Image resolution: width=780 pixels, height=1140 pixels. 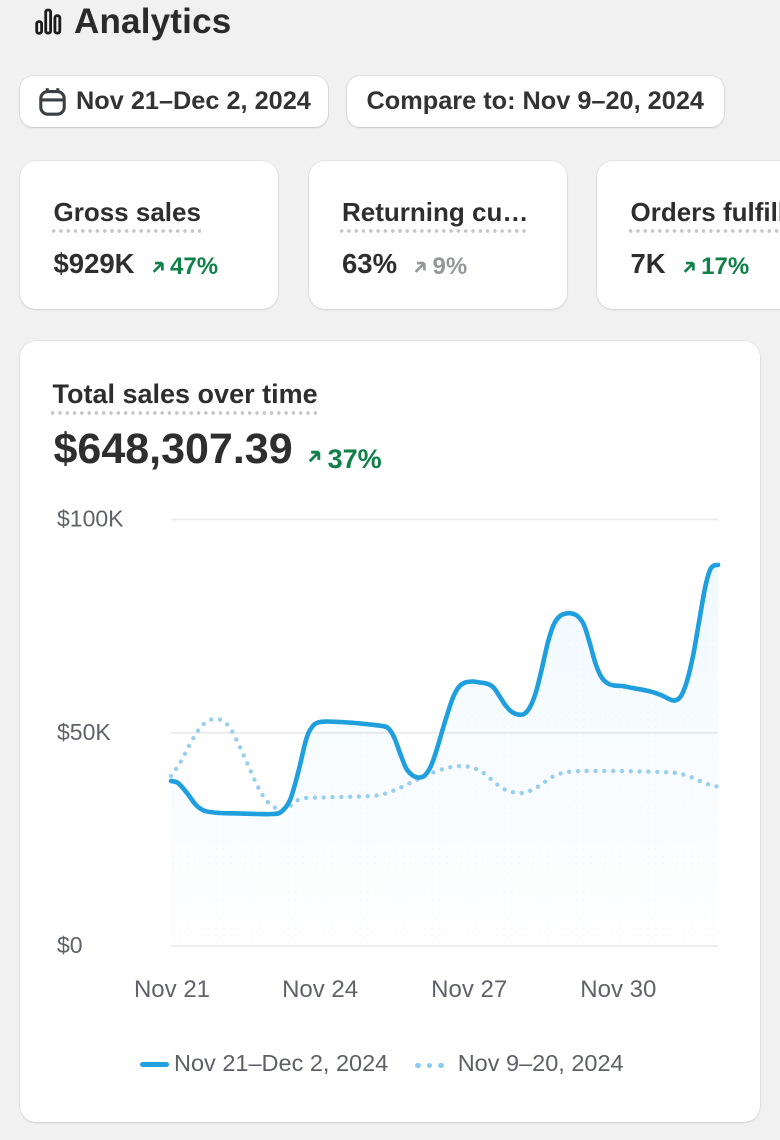 I want to click on svg-text: $100K, so click(x=90, y=519).